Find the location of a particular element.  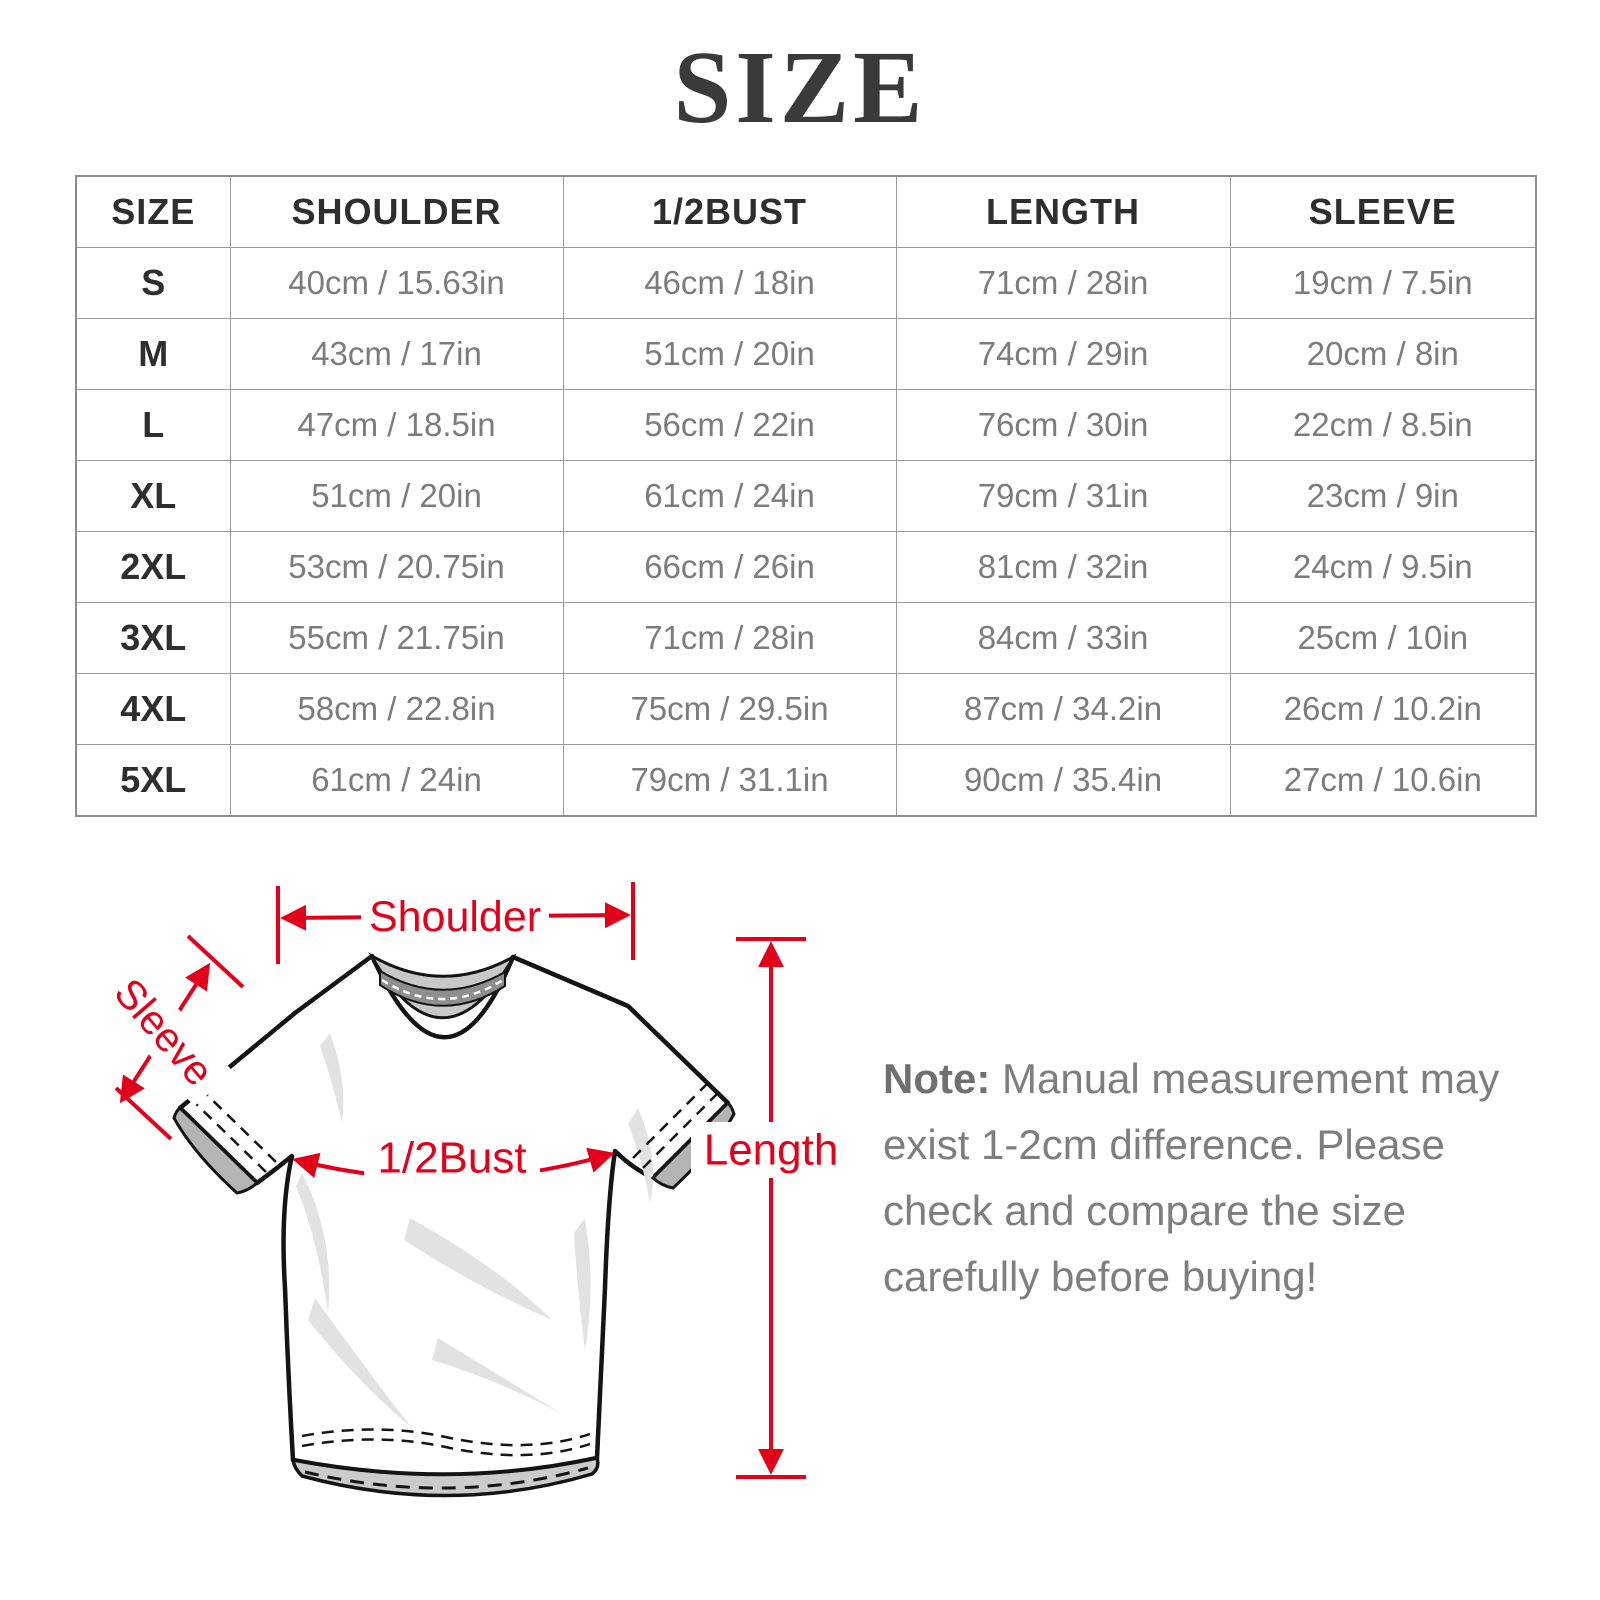

cell-length: 79cm / 31in is located at coordinates (1063, 496).